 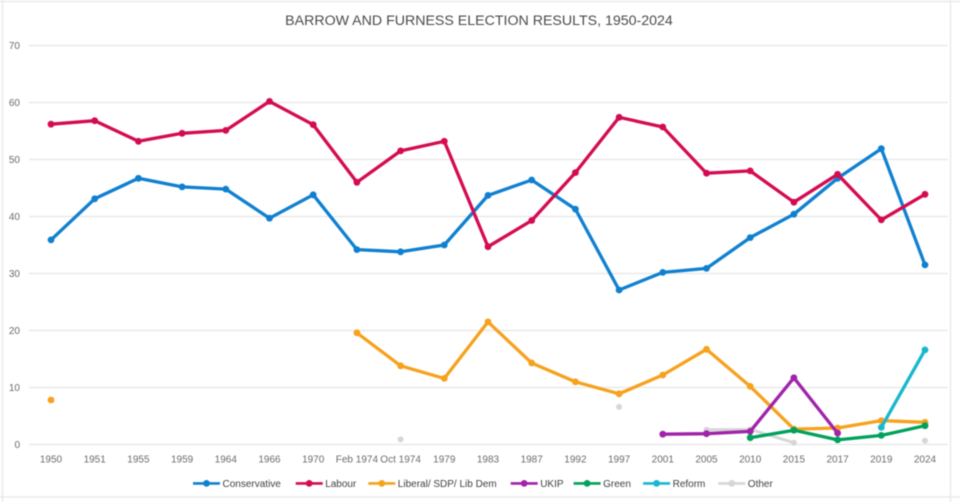 I want to click on svg-text: Oct 1974, so click(x=400, y=460).